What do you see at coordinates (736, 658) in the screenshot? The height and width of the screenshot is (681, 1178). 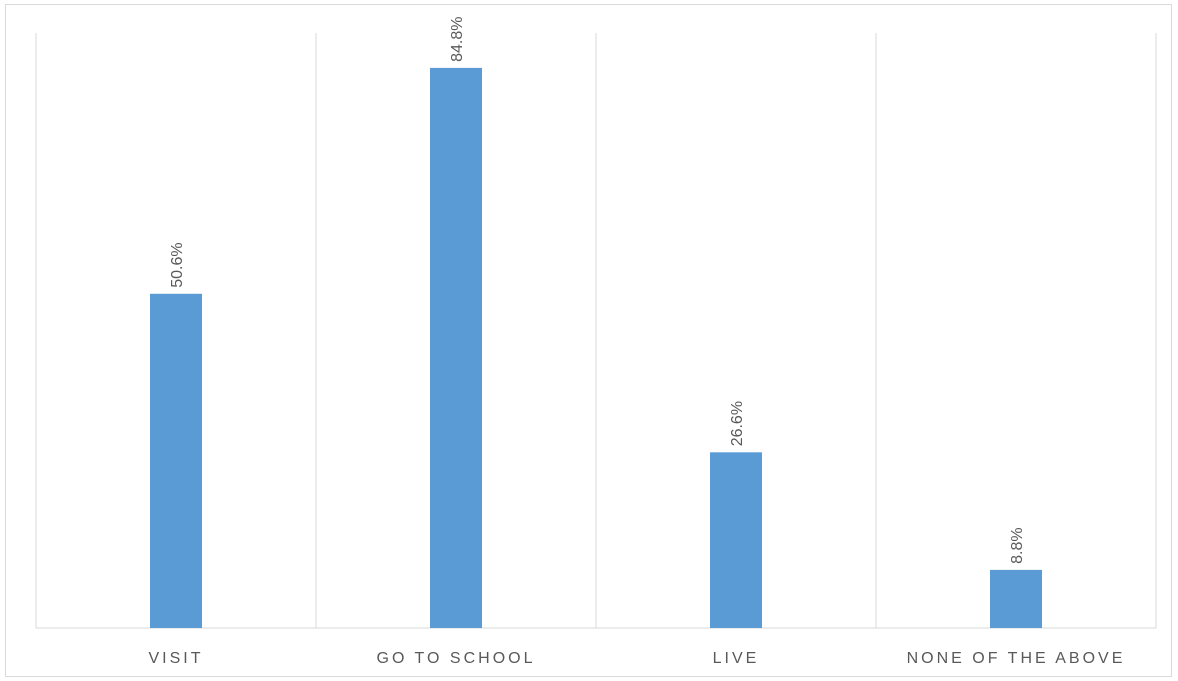 I see `x-tick-label: LIVE` at bounding box center [736, 658].